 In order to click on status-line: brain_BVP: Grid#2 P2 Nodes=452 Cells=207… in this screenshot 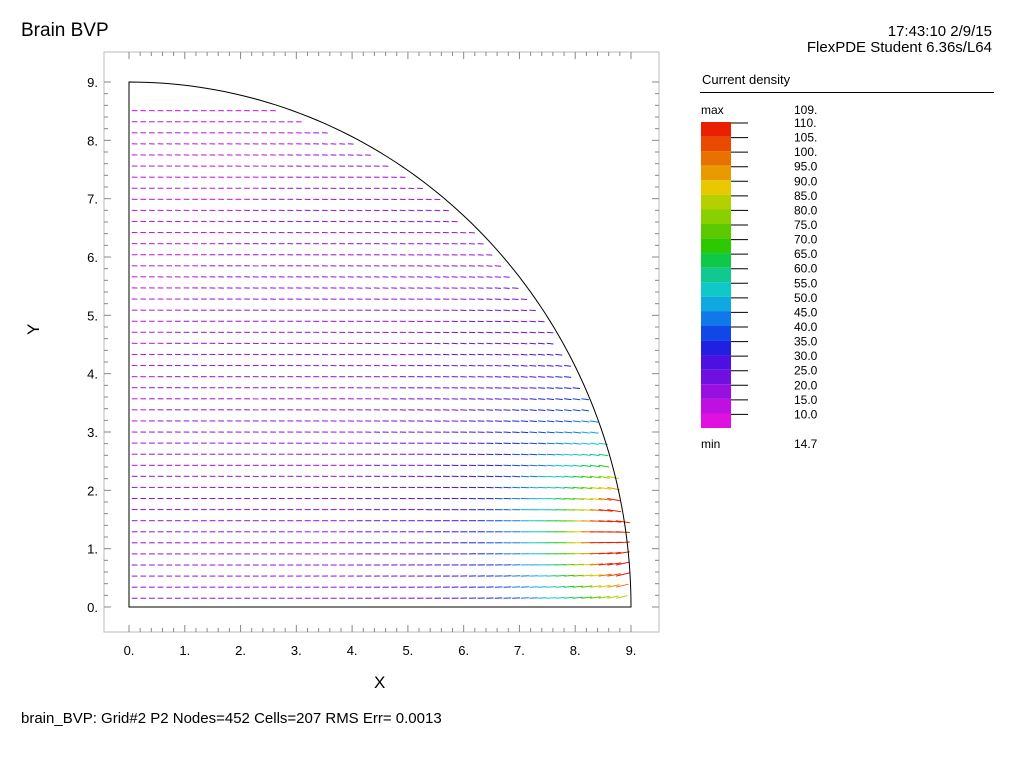, I will do `click(231, 718)`.